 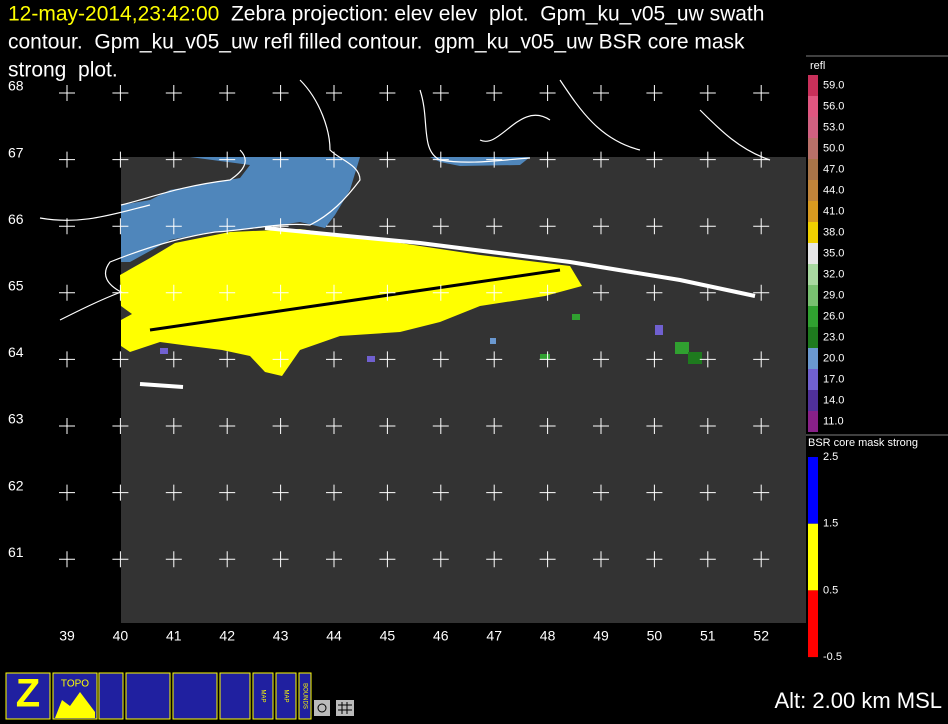 I want to click on icon-grid, so click(x=345, y=708).